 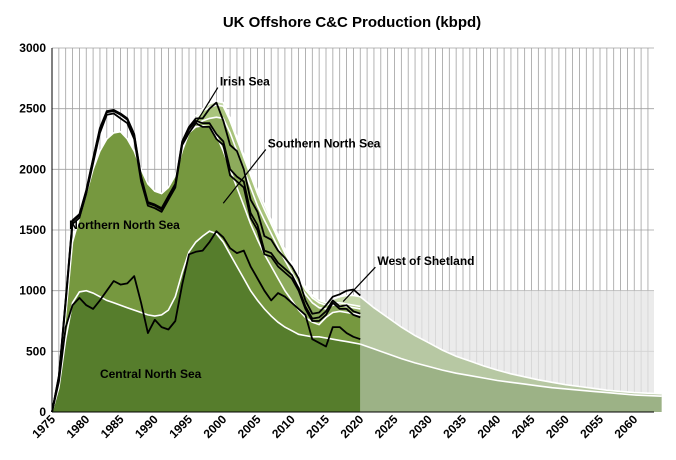 What do you see at coordinates (32, 291) in the screenshot?
I see `y-tick-label: 1000` at bounding box center [32, 291].